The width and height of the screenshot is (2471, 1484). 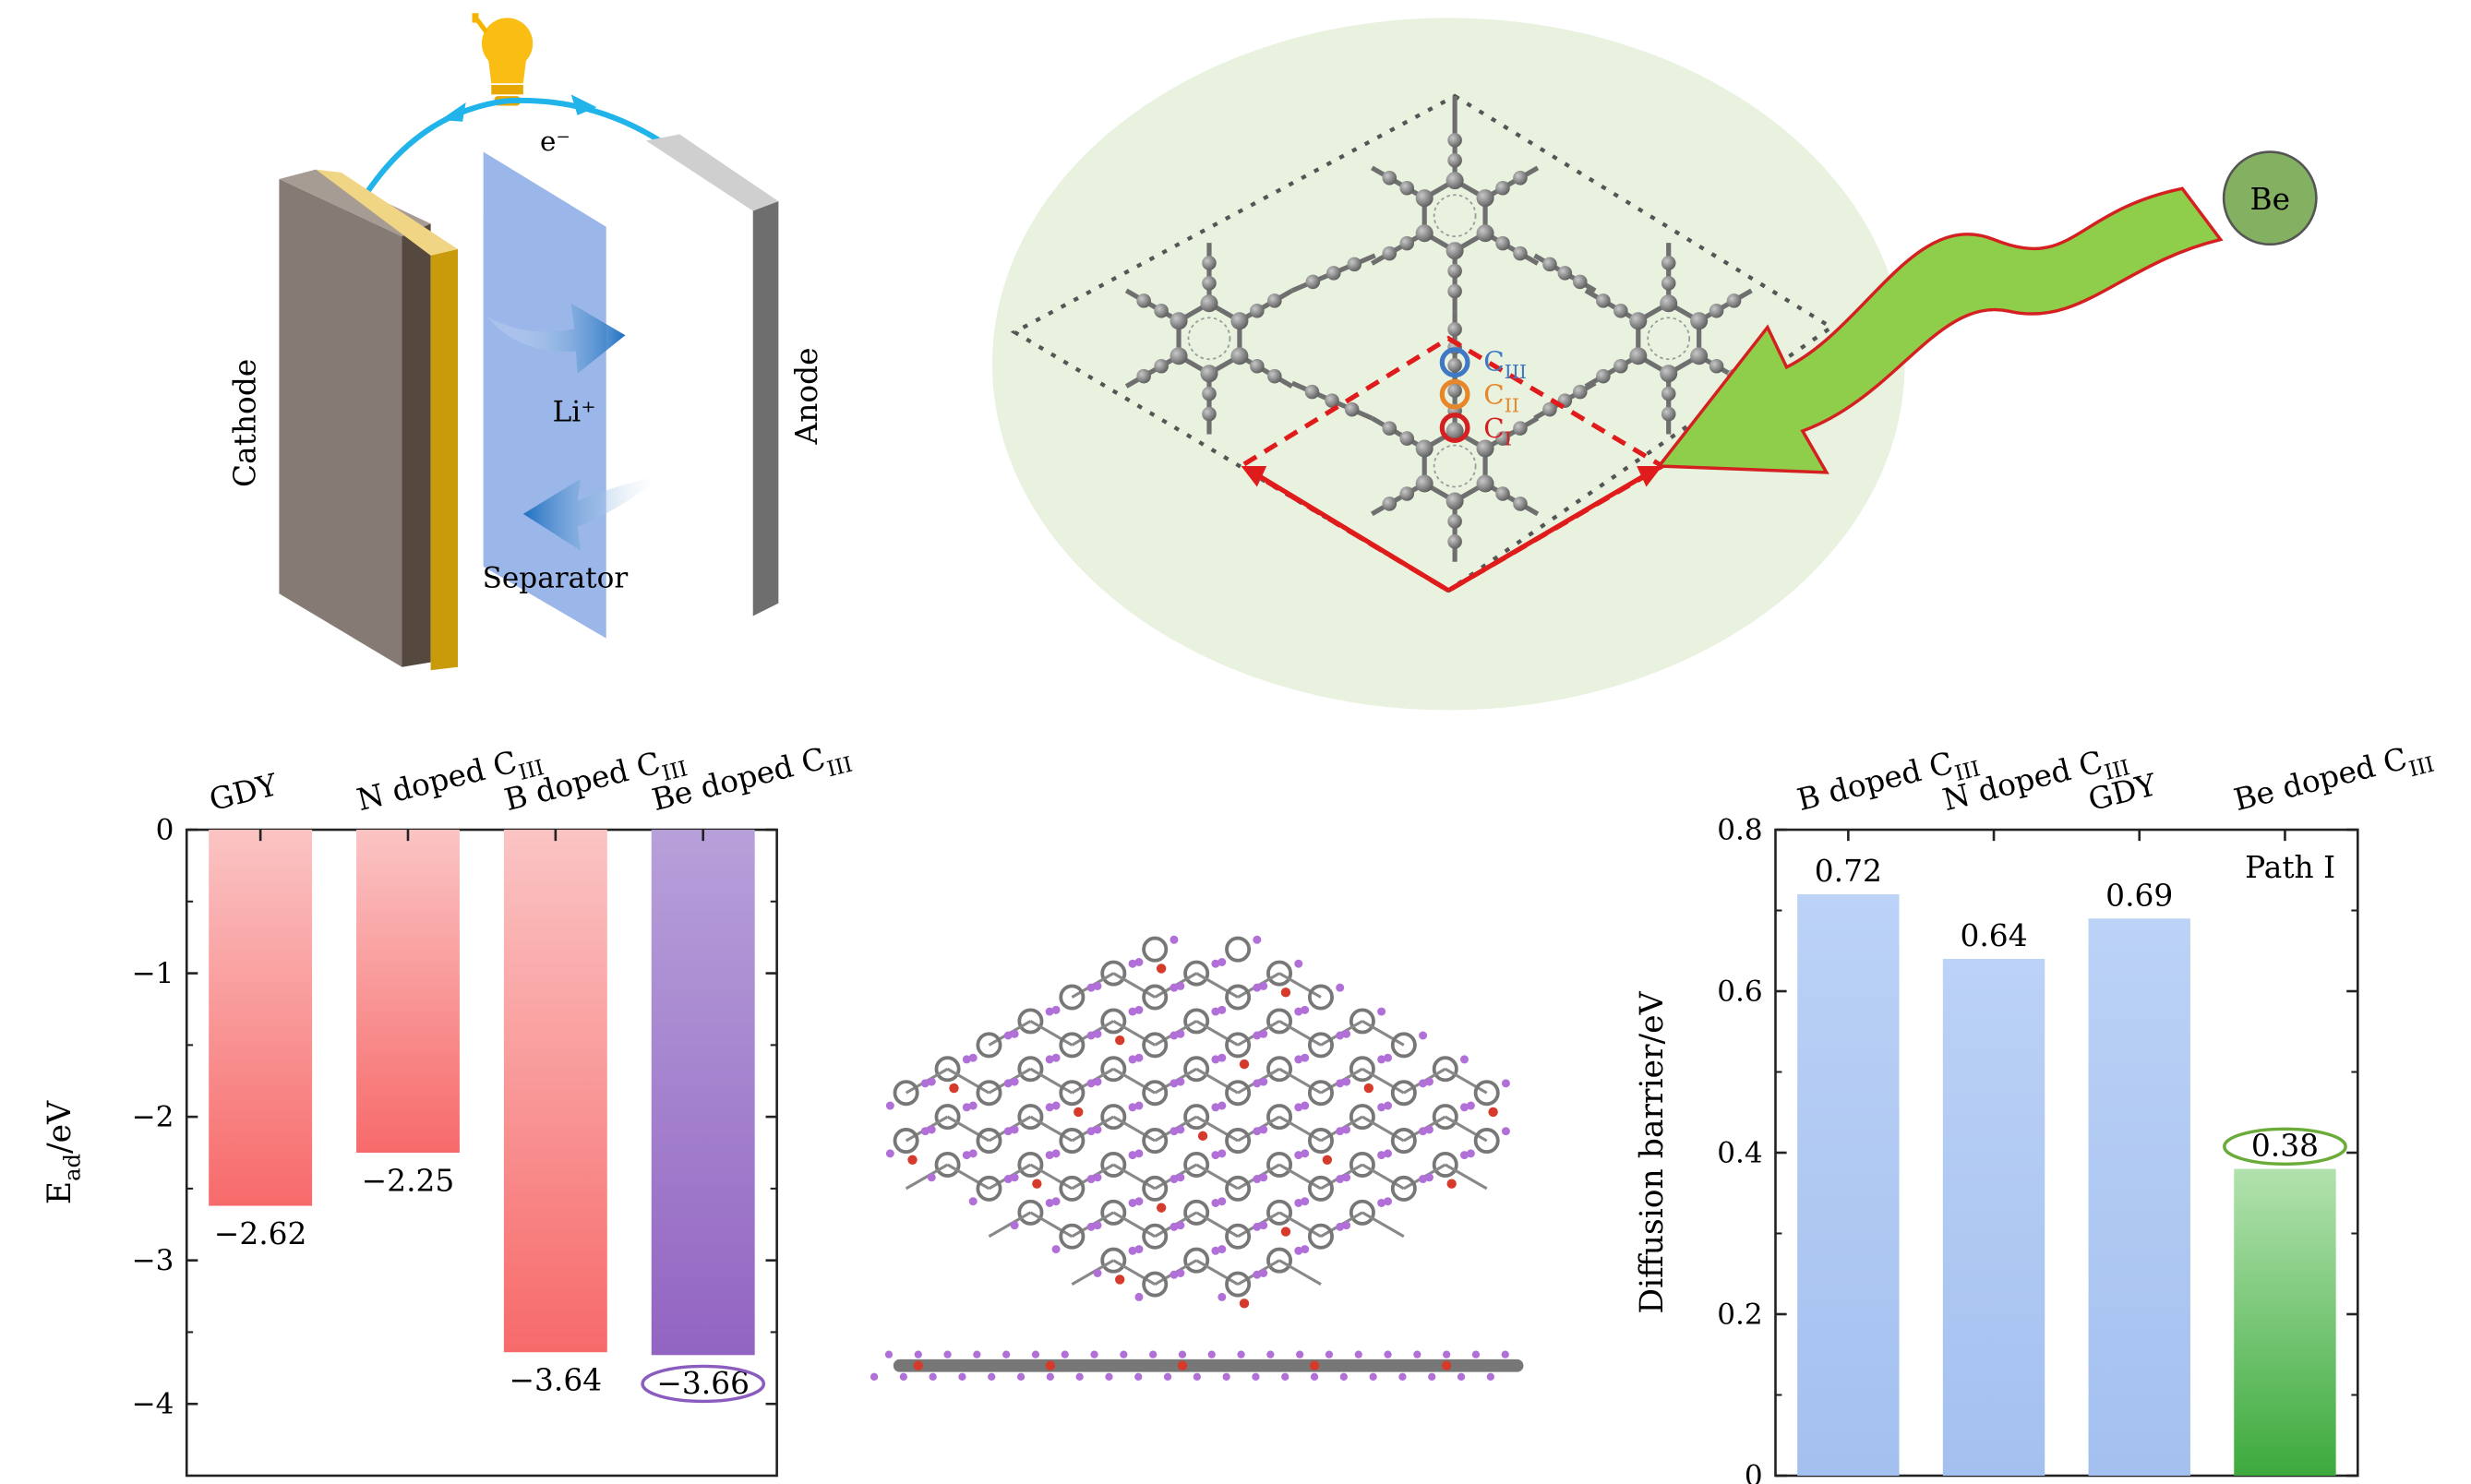 I want to click on aromatic-circle, so click(x=1455, y=466).